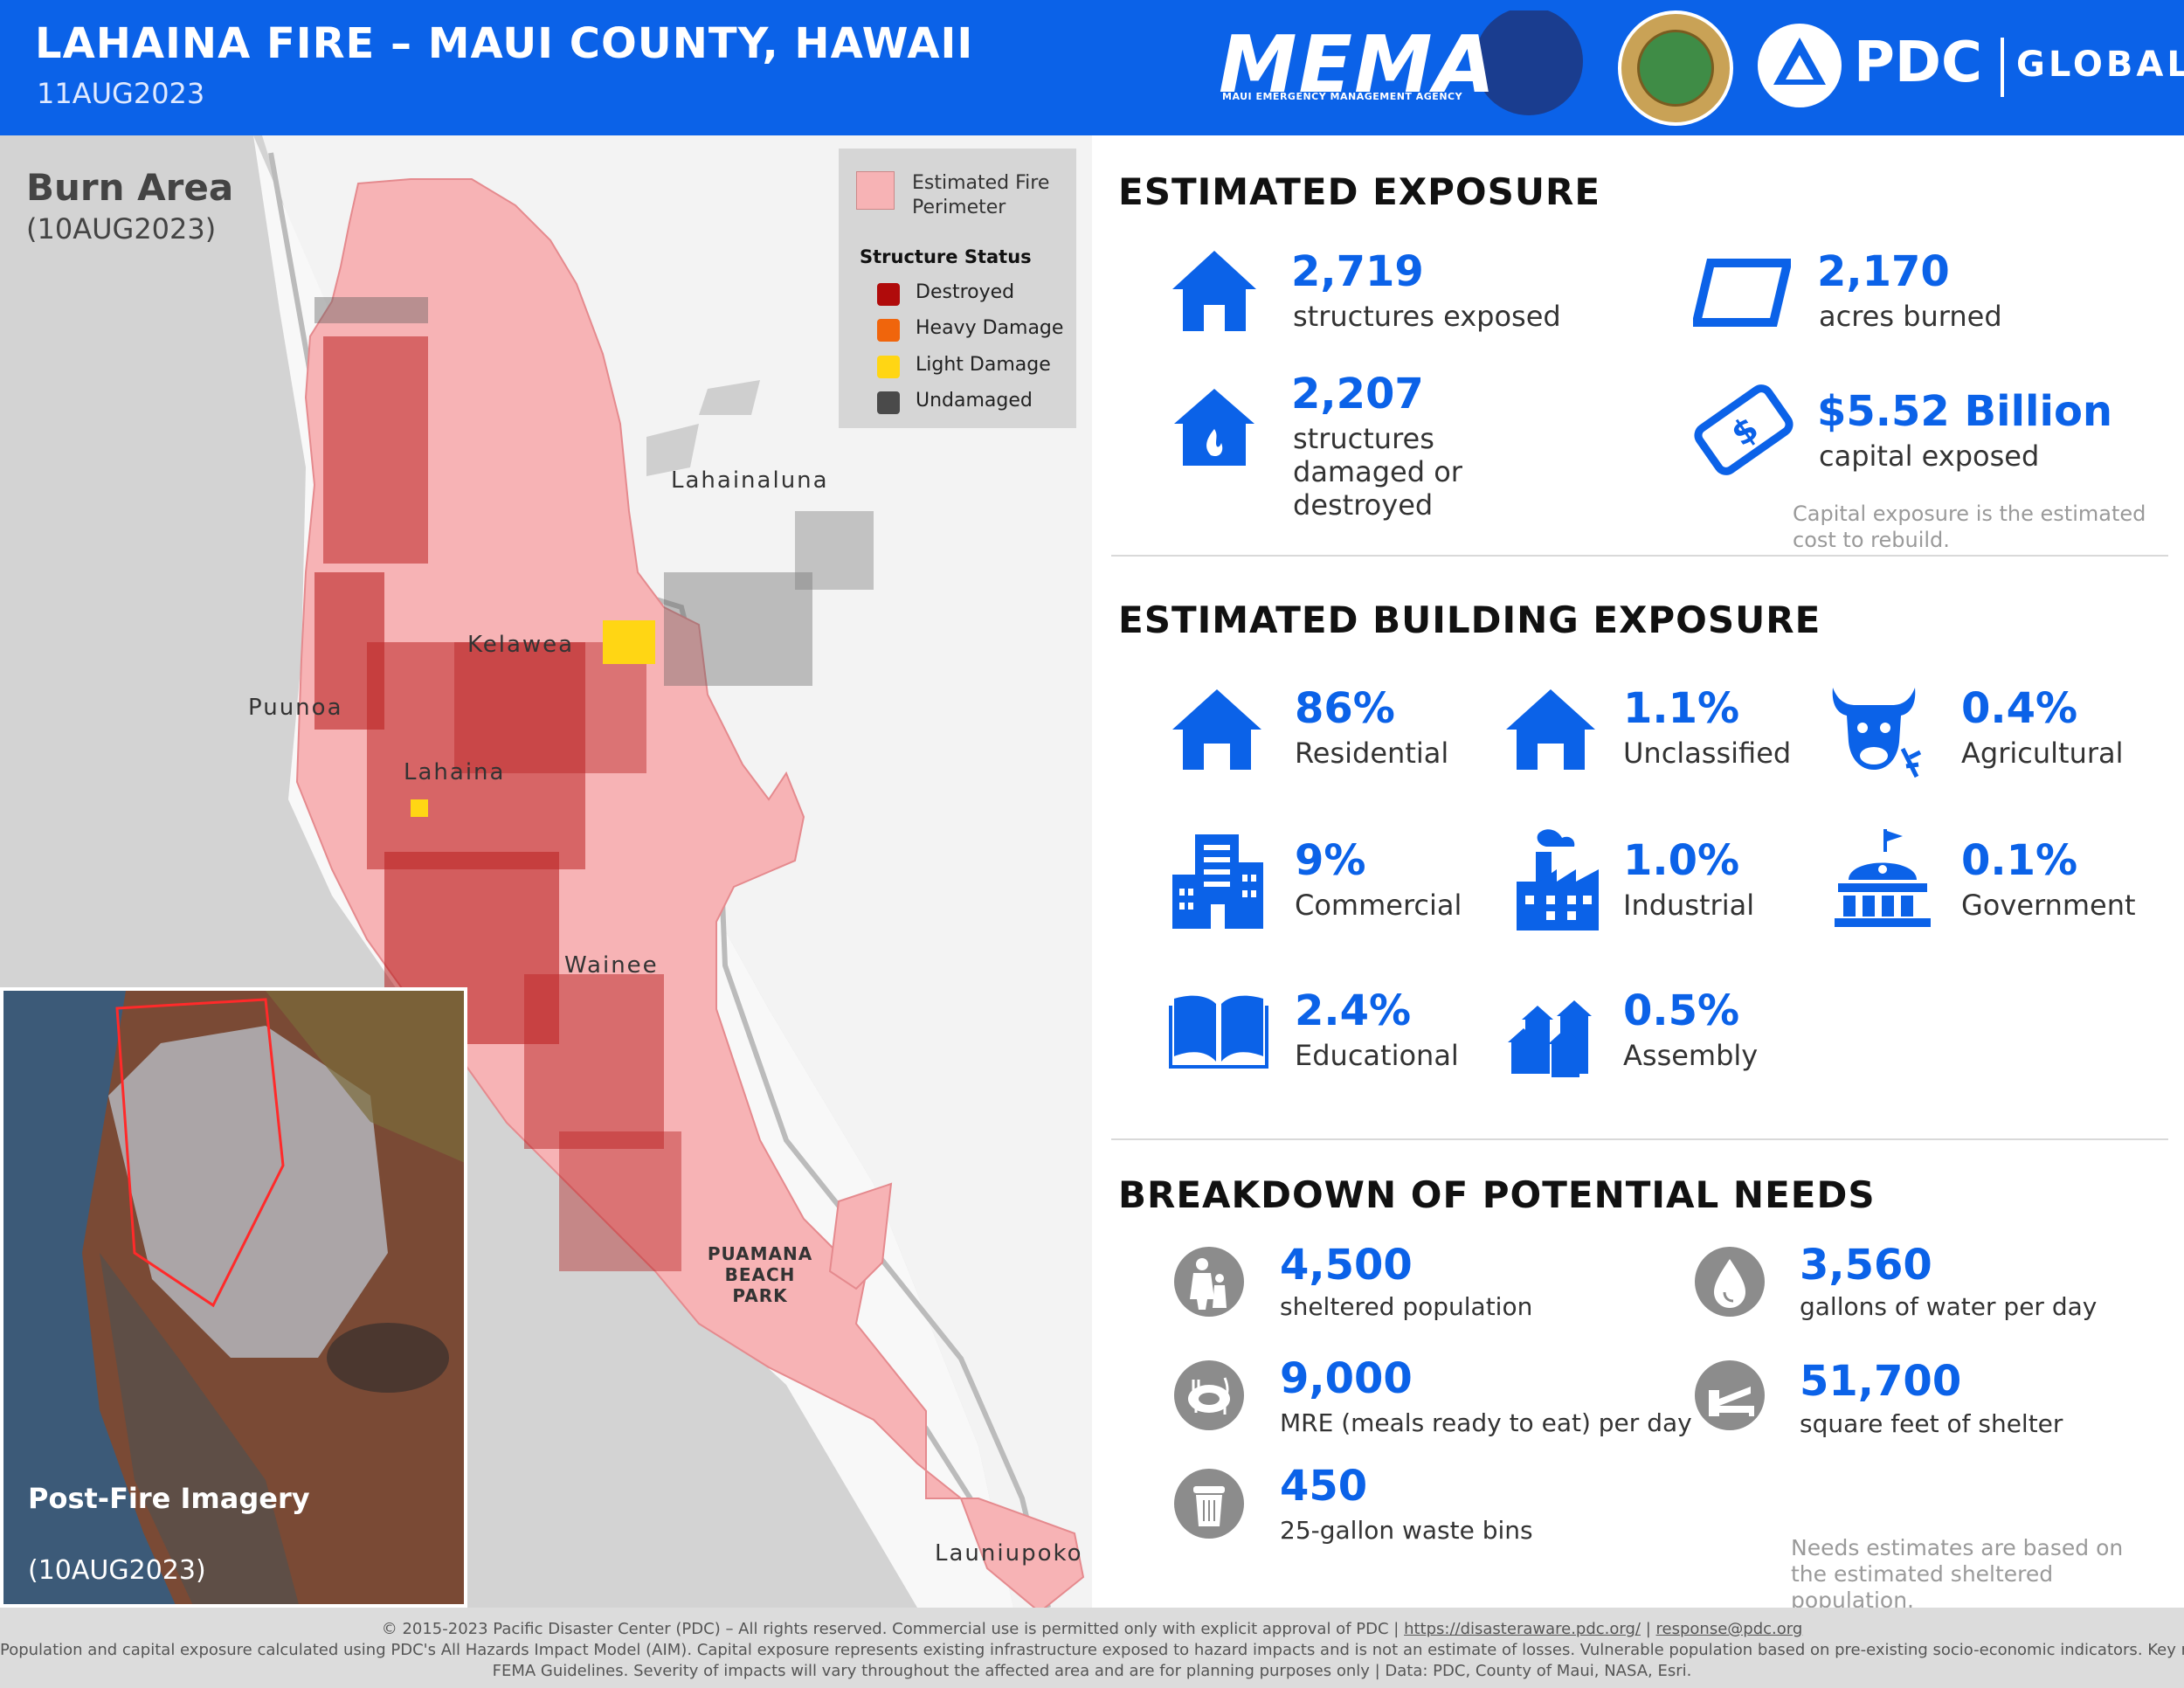 Image resolution: width=2184 pixels, height=1688 pixels. Describe the element at coordinates (1742, 293) in the screenshot. I see `parcel-icon` at that location.